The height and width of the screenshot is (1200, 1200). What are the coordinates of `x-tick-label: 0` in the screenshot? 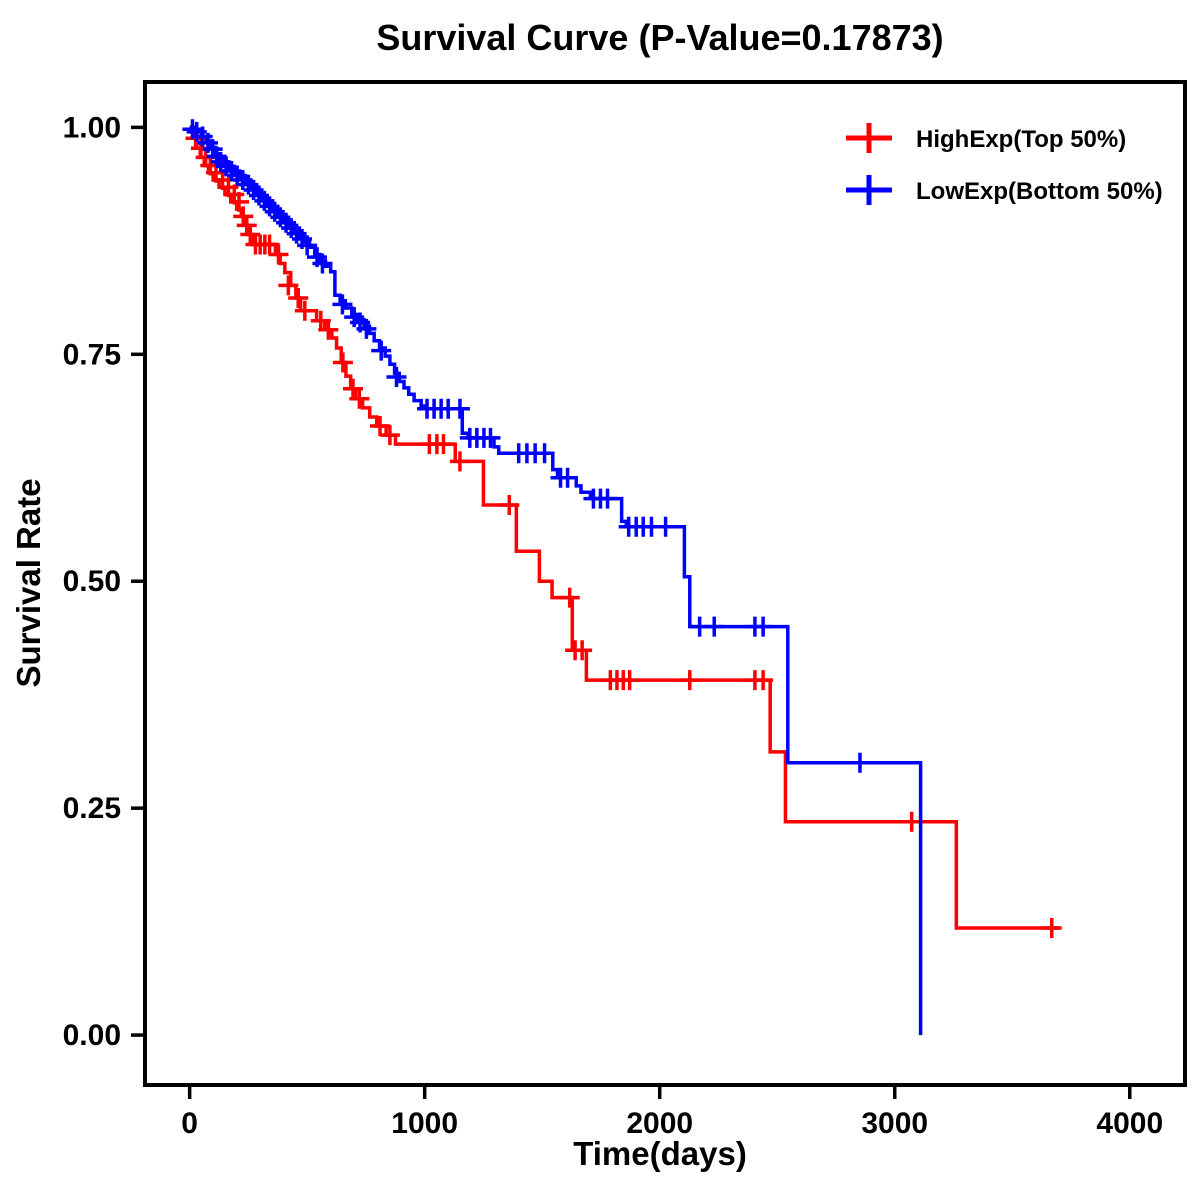 It's located at (189, 1123).